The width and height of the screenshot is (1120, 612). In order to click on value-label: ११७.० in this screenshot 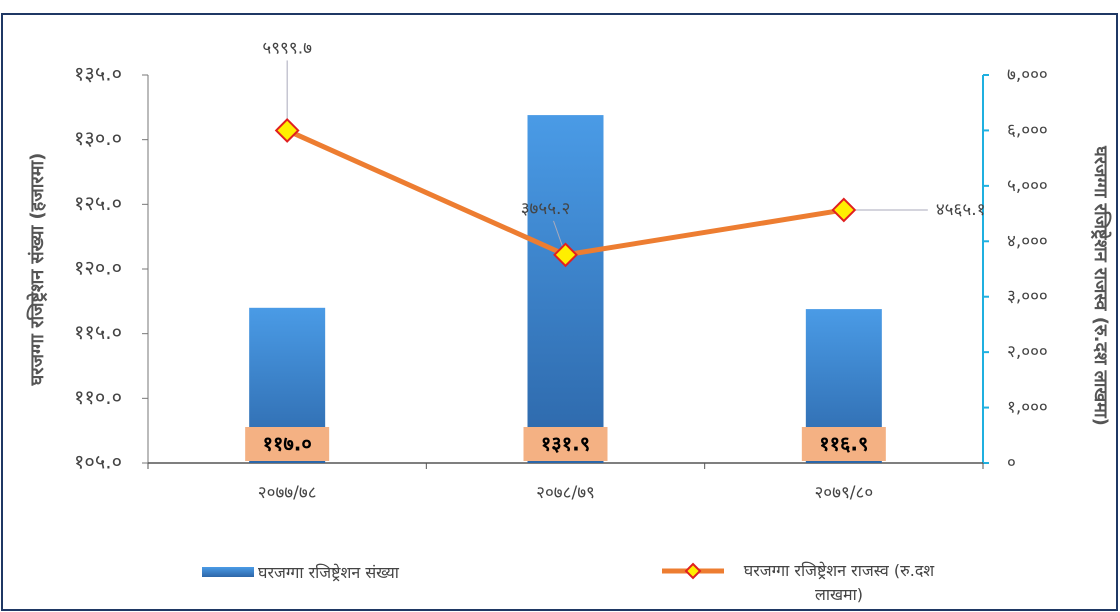, I will do `click(287, 444)`.